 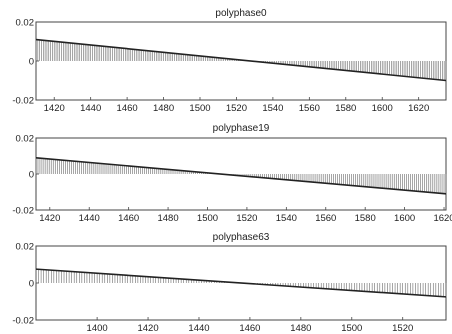 I want to click on chart-title: polyphase63, so click(x=241, y=237).